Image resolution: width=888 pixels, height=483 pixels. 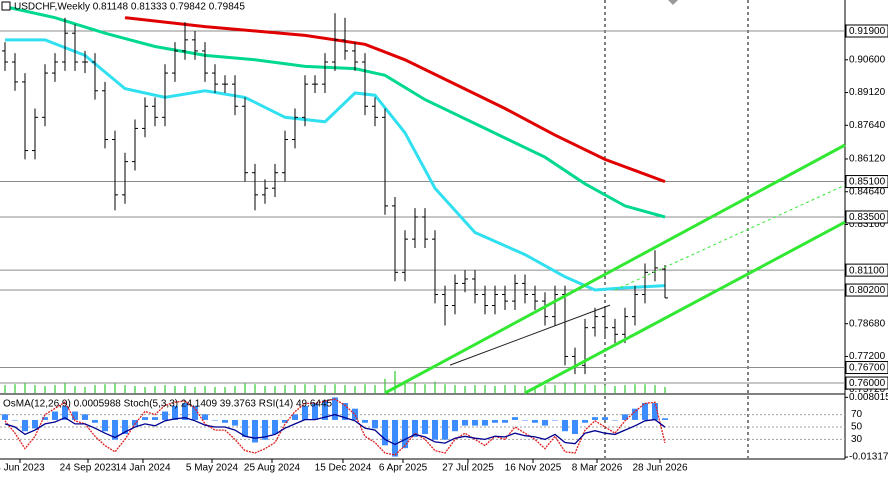 I want to click on indicator-tick-label: 0.008015, so click(x=868, y=397).